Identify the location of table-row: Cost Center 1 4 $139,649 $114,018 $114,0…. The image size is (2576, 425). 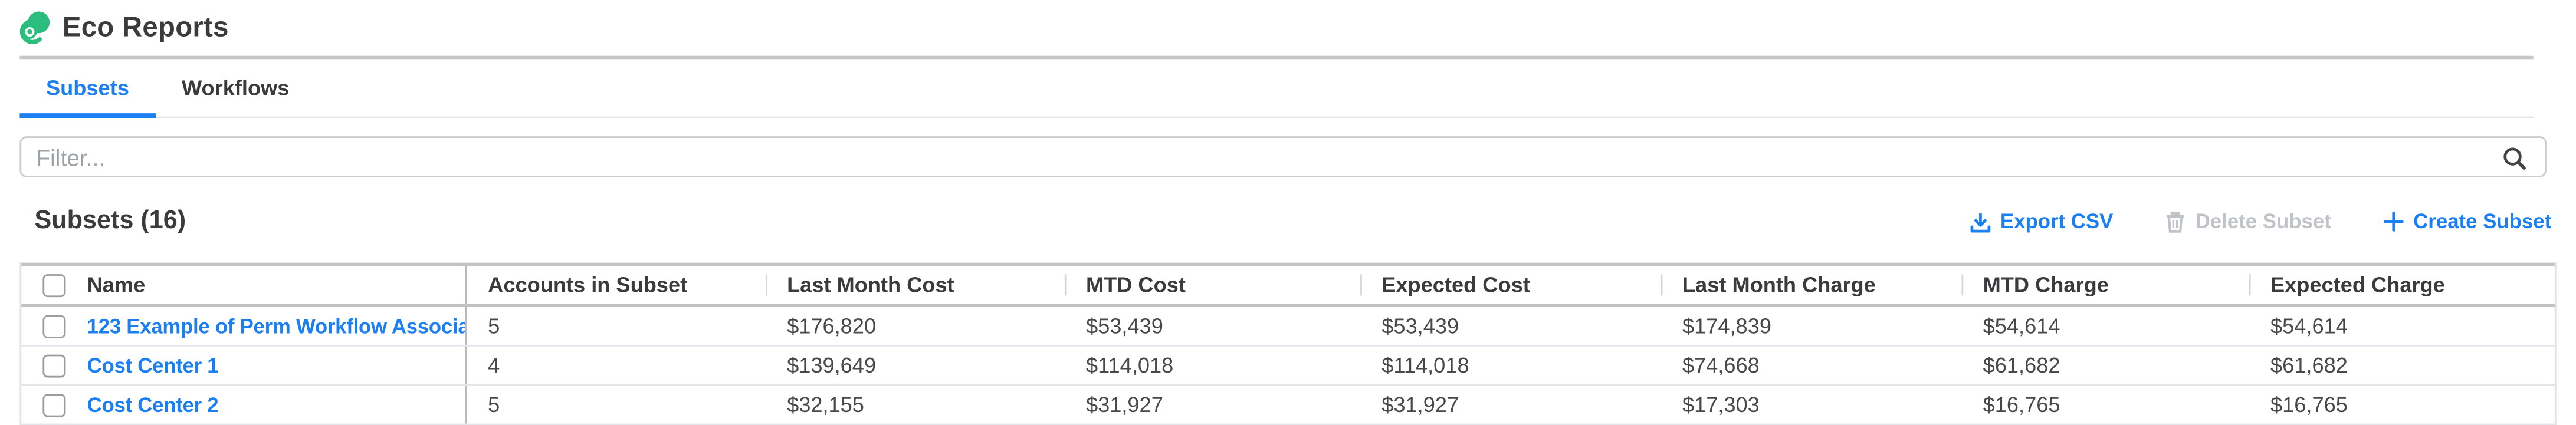
(1288, 366).